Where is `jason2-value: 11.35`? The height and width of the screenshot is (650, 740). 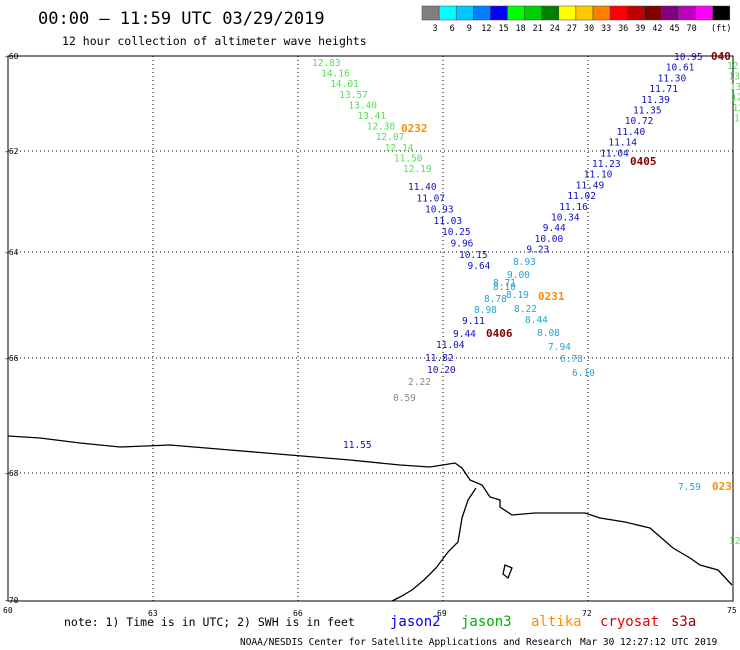 jason2-value: 11.35 is located at coordinates (647, 111).